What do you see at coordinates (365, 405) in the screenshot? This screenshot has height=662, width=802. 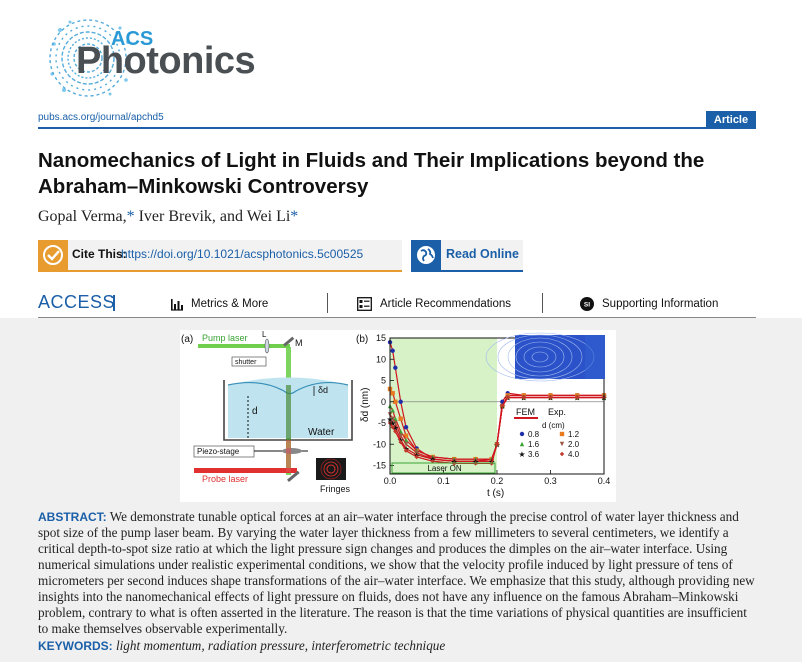 I see `y-axis-label: δd (nm)` at bounding box center [365, 405].